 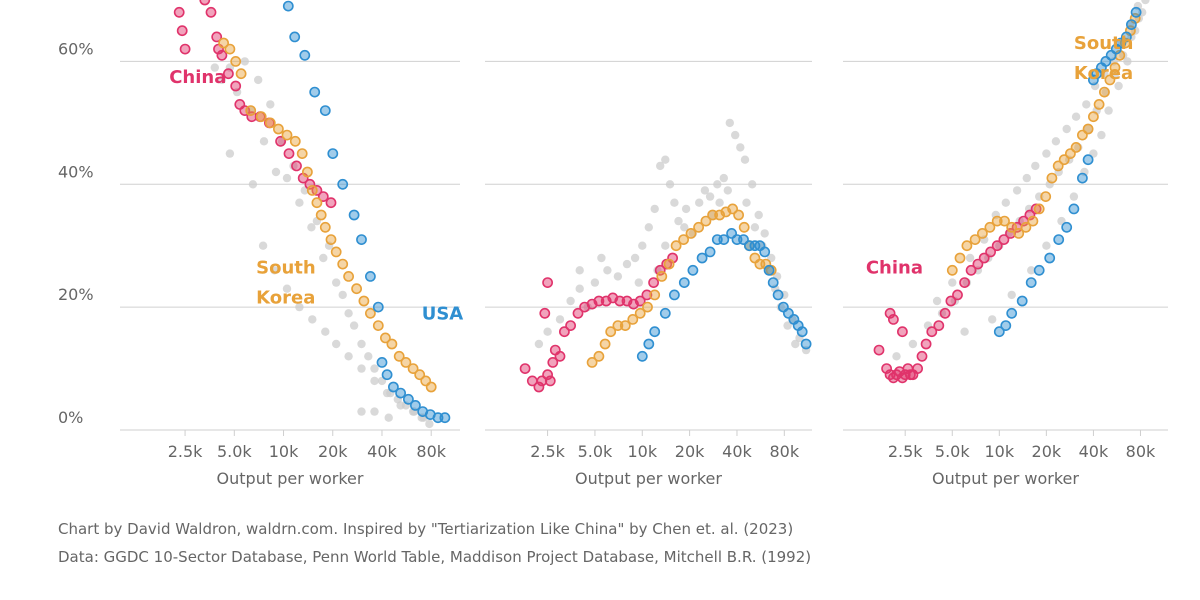 I want to click on x-tick-label: 2.5k, so click(x=185, y=451).